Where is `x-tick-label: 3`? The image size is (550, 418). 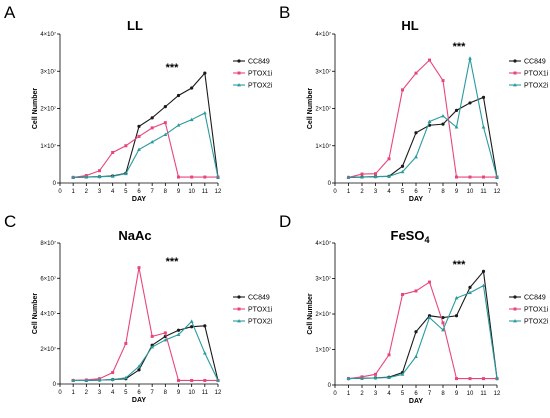
x-tick-label: 3 is located at coordinates (376, 394).